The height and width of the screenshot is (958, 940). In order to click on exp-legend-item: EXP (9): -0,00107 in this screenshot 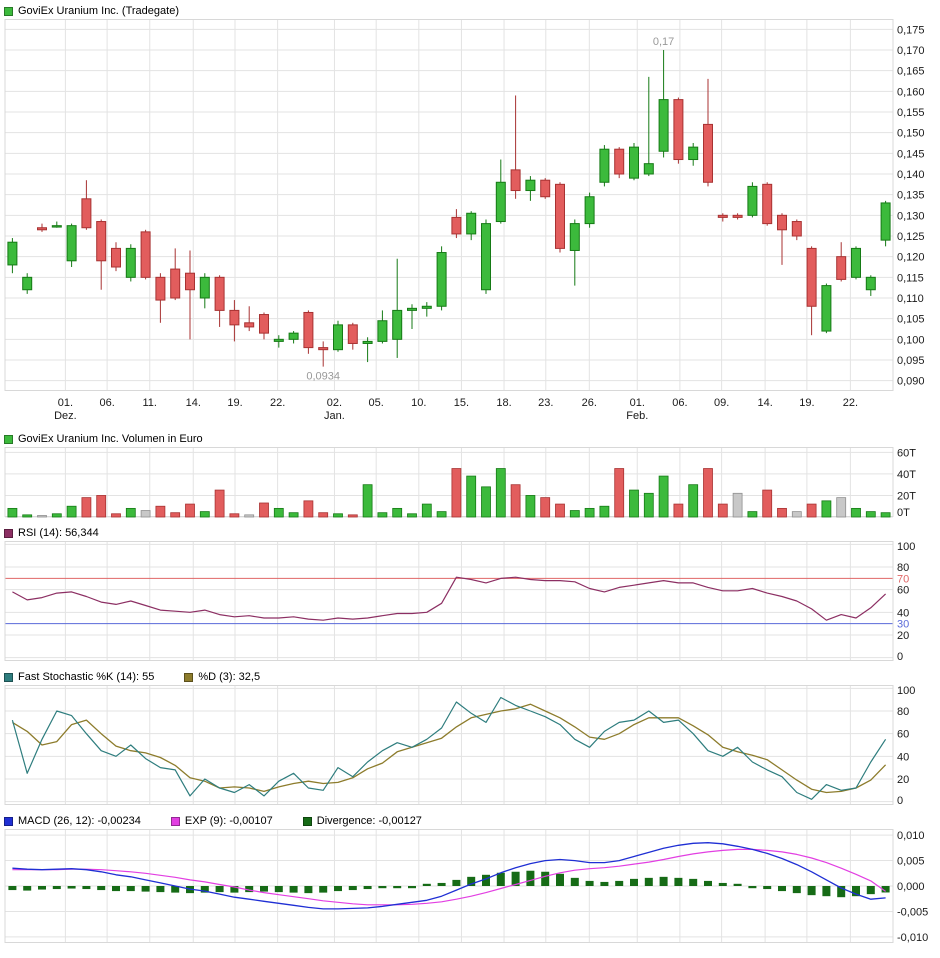, I will do `click(221, 821)`.